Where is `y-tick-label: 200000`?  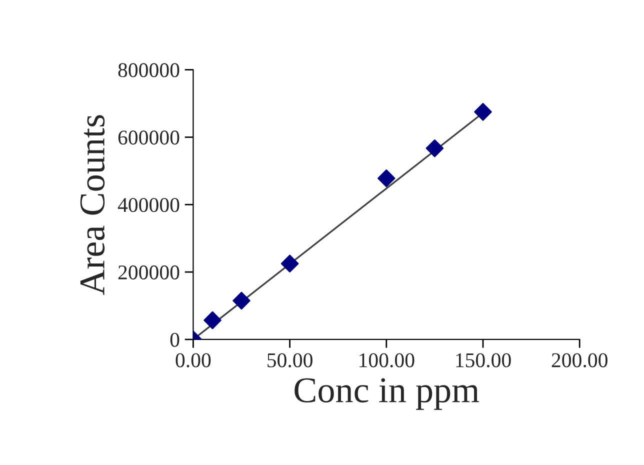
y-tick-label: 200000 is located at coordinates (149, 272).